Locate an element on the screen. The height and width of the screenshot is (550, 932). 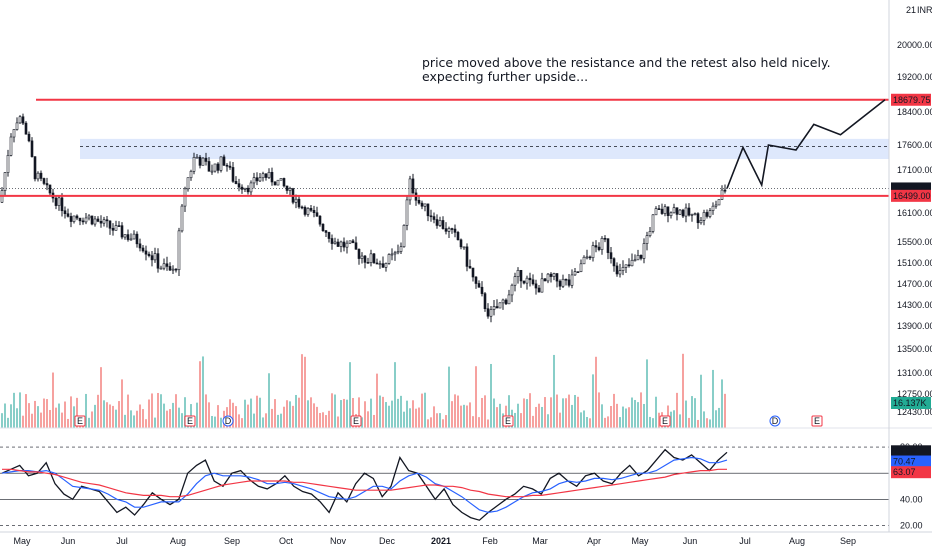
indicator-axis-tick: 40.00 is located at coordinates (911, 499).